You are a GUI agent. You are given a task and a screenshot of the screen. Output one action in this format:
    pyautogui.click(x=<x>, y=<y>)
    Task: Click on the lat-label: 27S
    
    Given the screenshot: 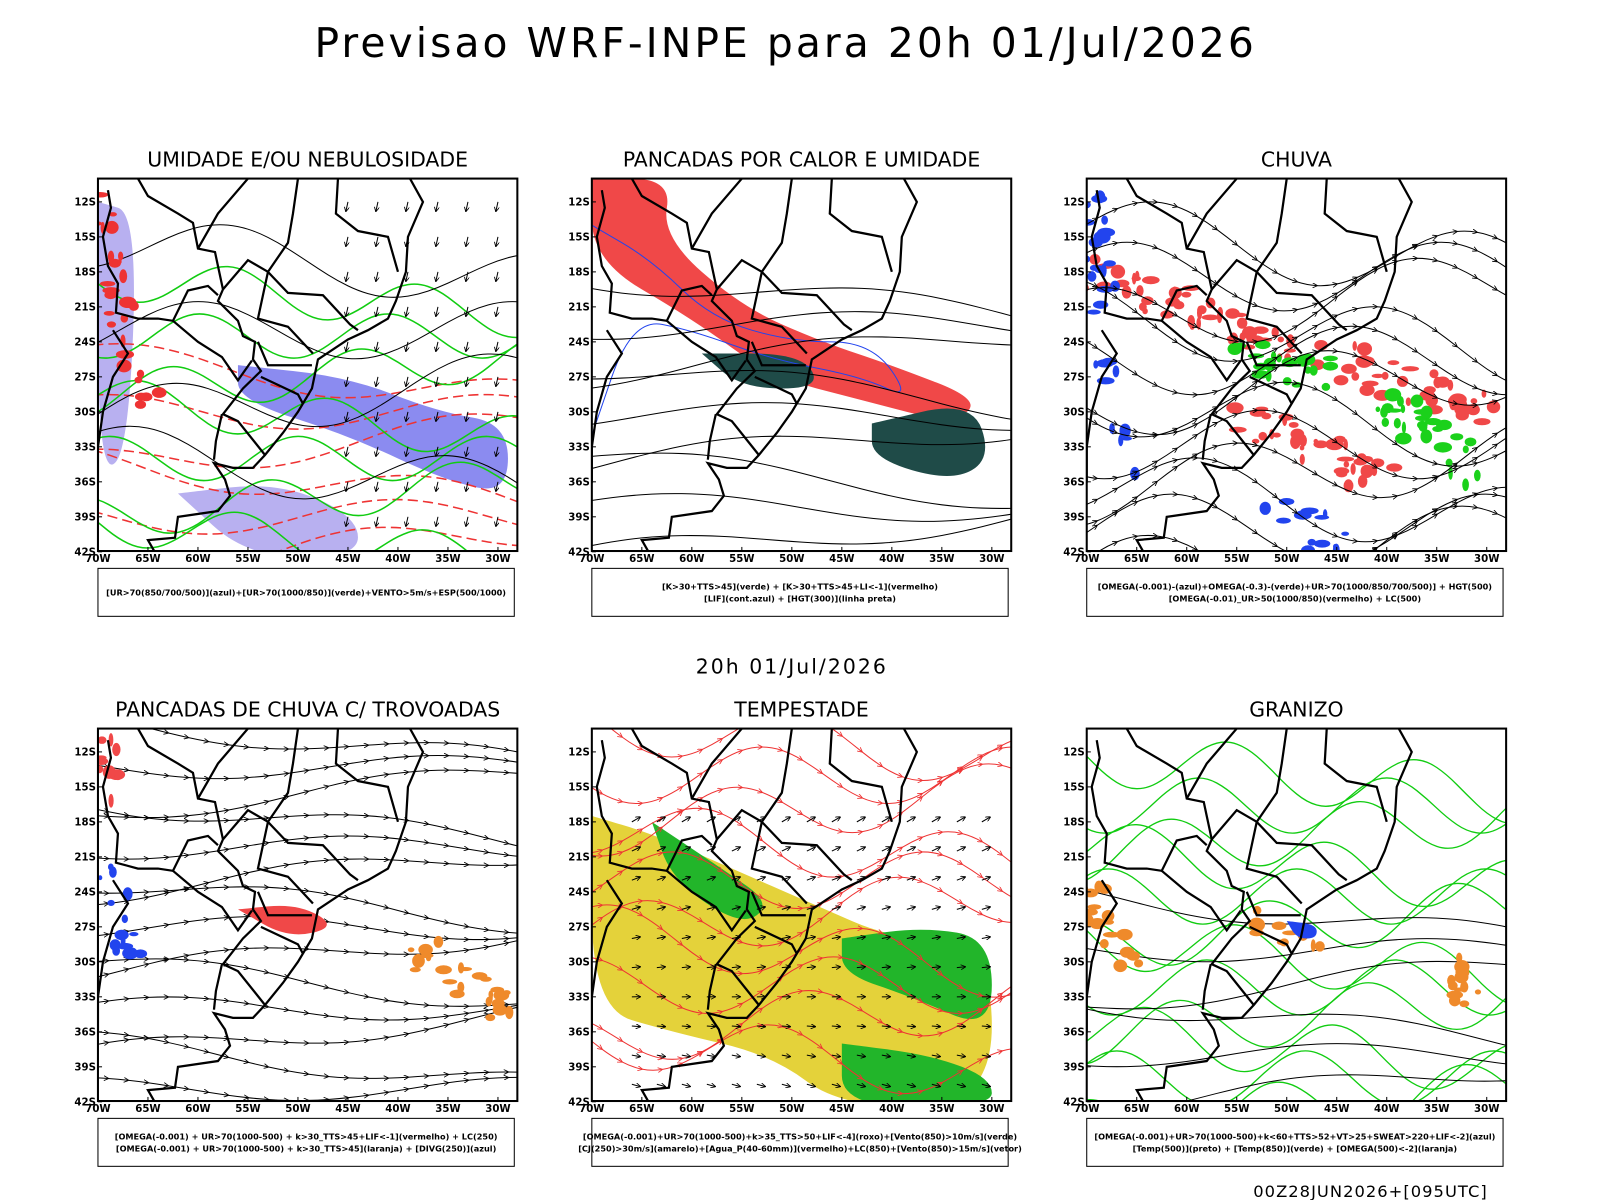 What is the action you would take?
    pyautogui.click(x=579, y=377)
    